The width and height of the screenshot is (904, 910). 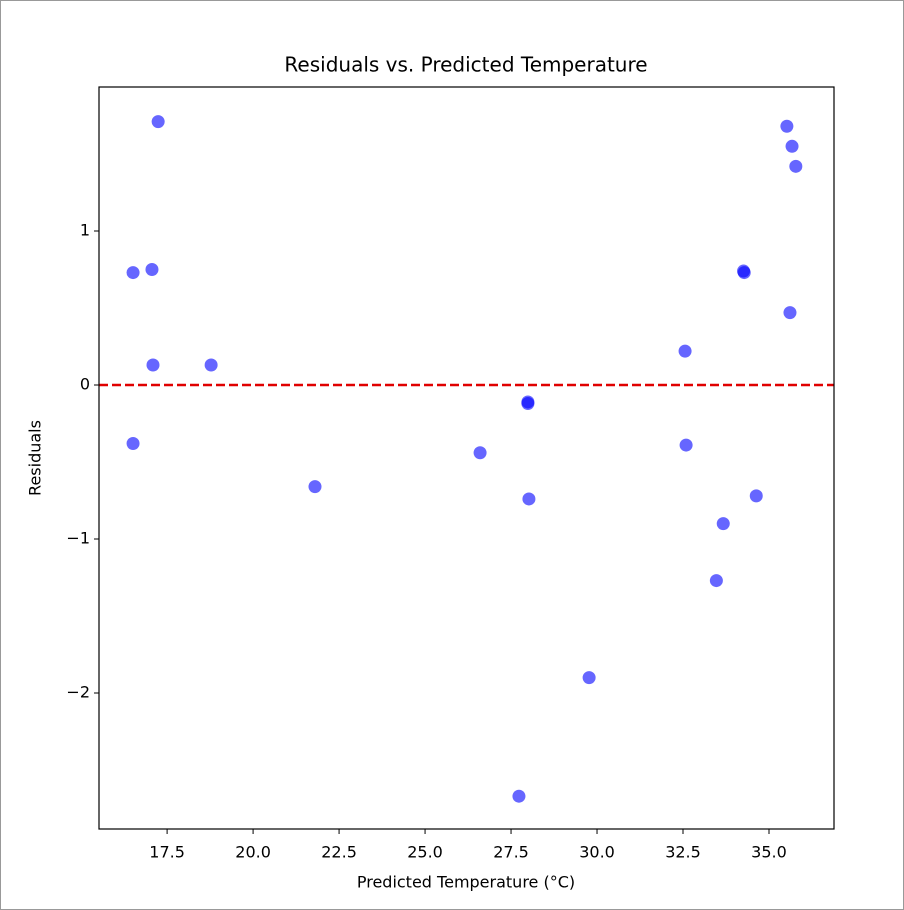 What do you see at coordinates (85, 384) in the screenshot?
I see `y-tick-label: 0` at bounding box center [85, 384].